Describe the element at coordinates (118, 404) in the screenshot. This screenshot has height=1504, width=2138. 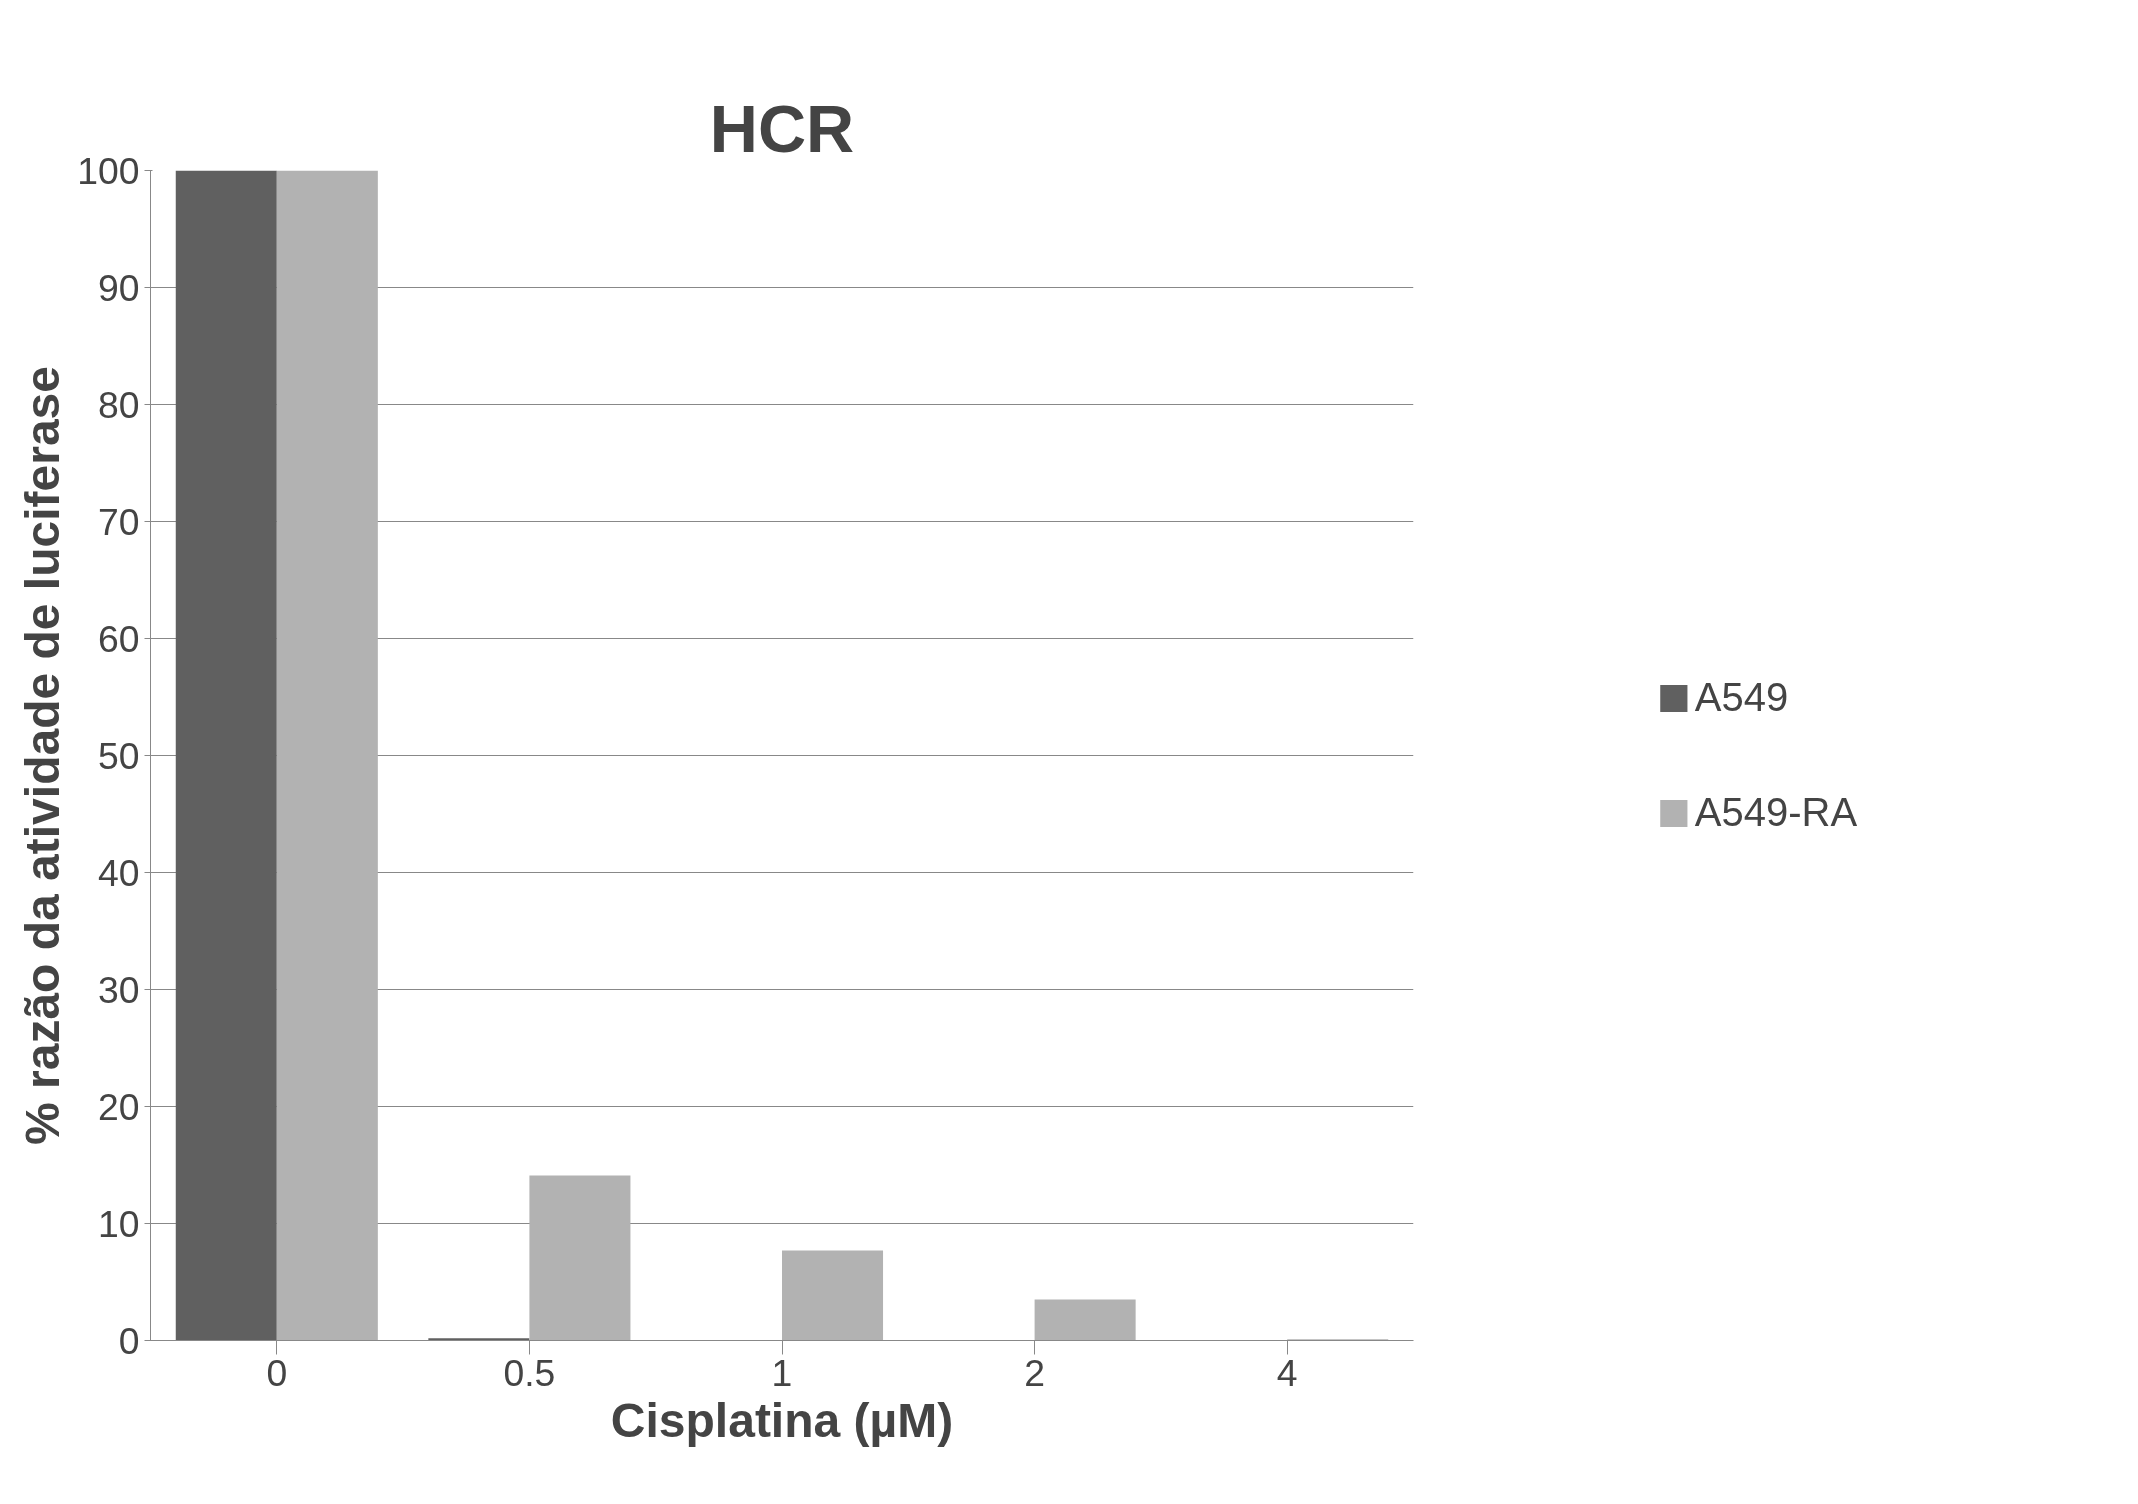
I see `y-tick-label: 80` at that location.